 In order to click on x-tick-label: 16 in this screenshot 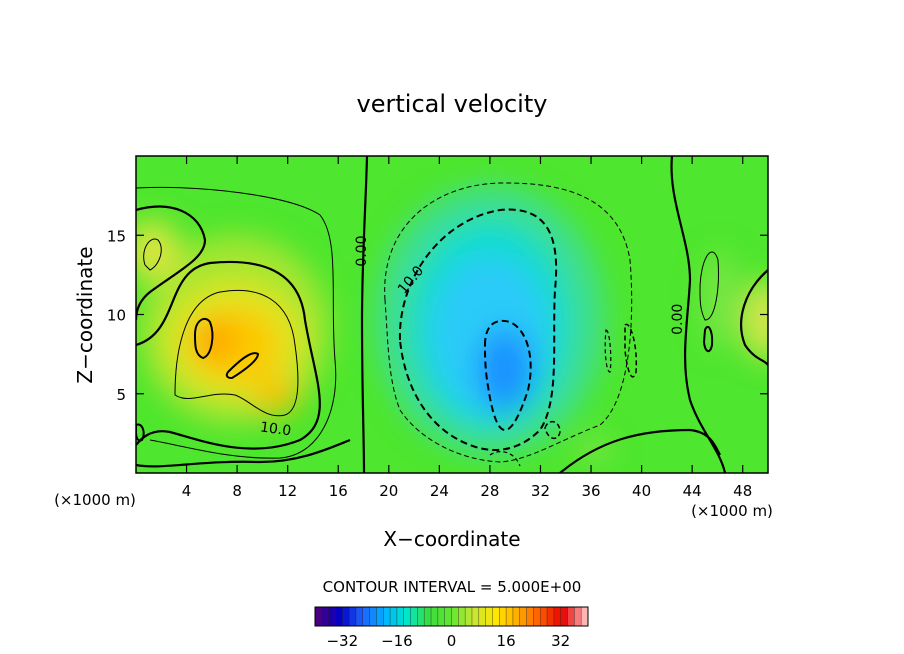, I will do `click(338, 491)`.